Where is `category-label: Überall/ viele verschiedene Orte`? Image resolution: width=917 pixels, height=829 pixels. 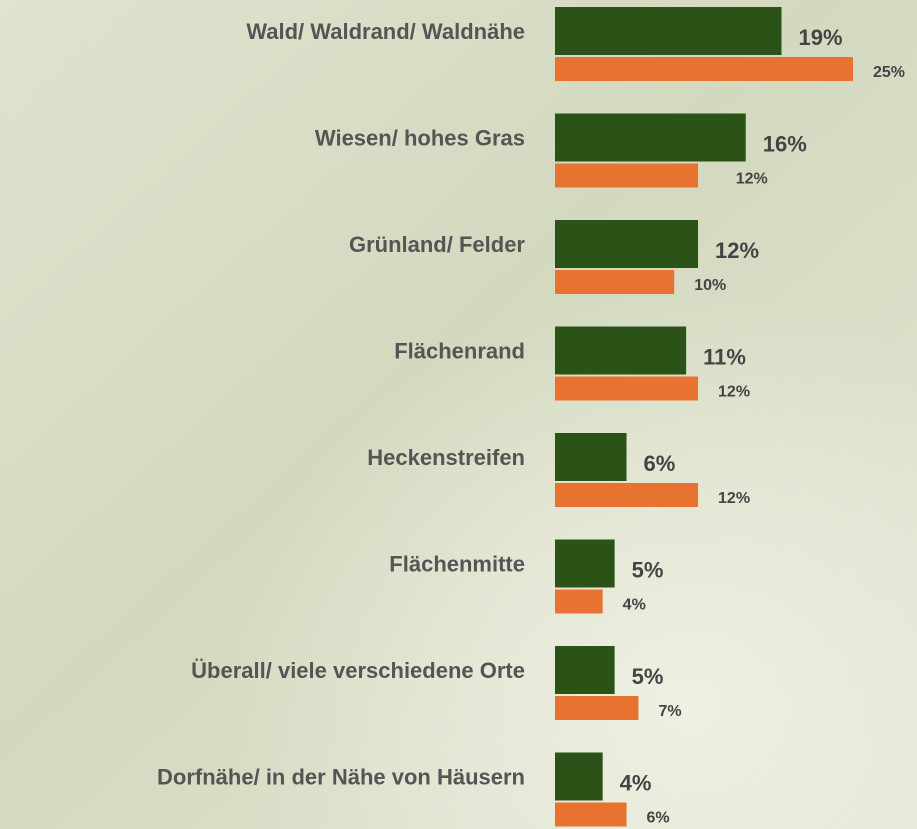
category-label: Überall/ viele verschiedene Orte is located at coordinates (358, 670).